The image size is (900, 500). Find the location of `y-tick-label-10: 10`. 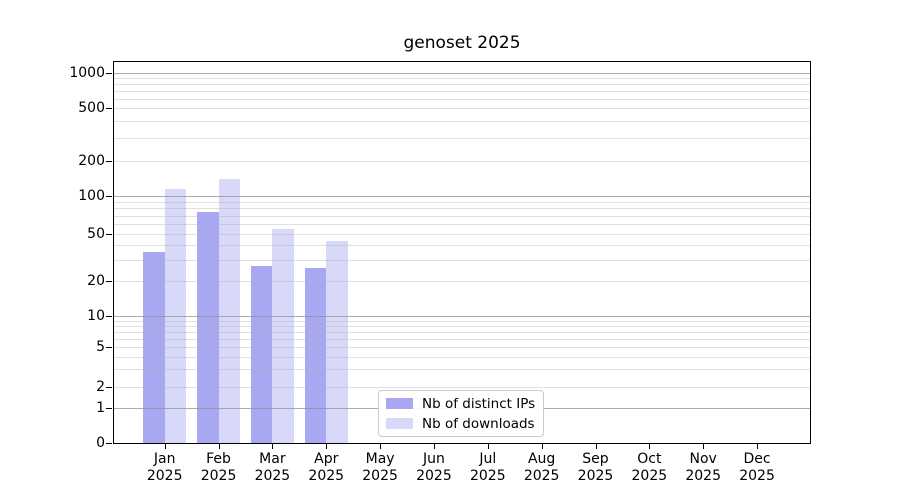

y-tick-label-10: 10 is located at coordinates (96, 316).